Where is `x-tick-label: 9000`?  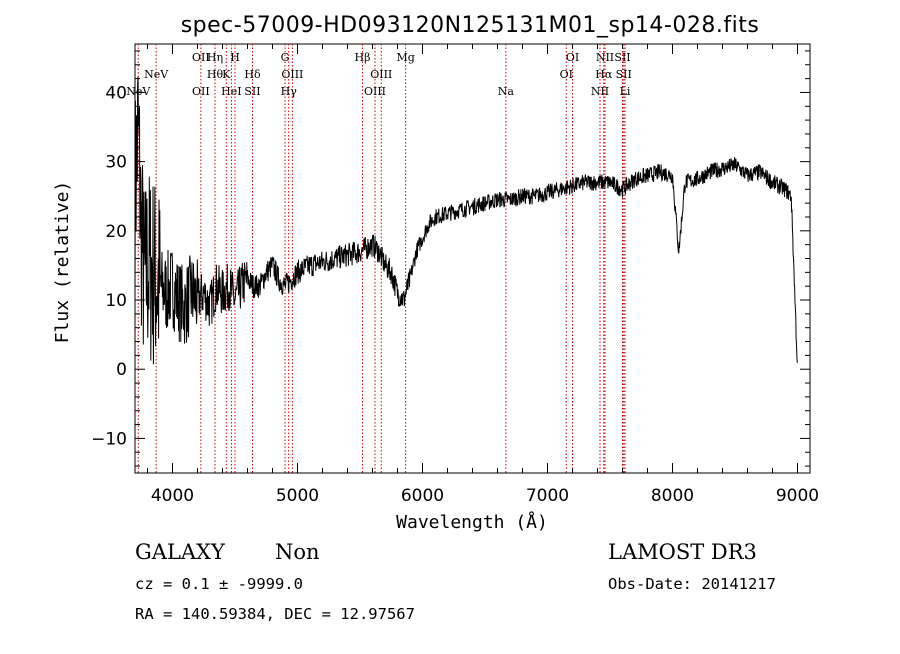
x-tick-label: 9000 is located at coordinates (797, 496).